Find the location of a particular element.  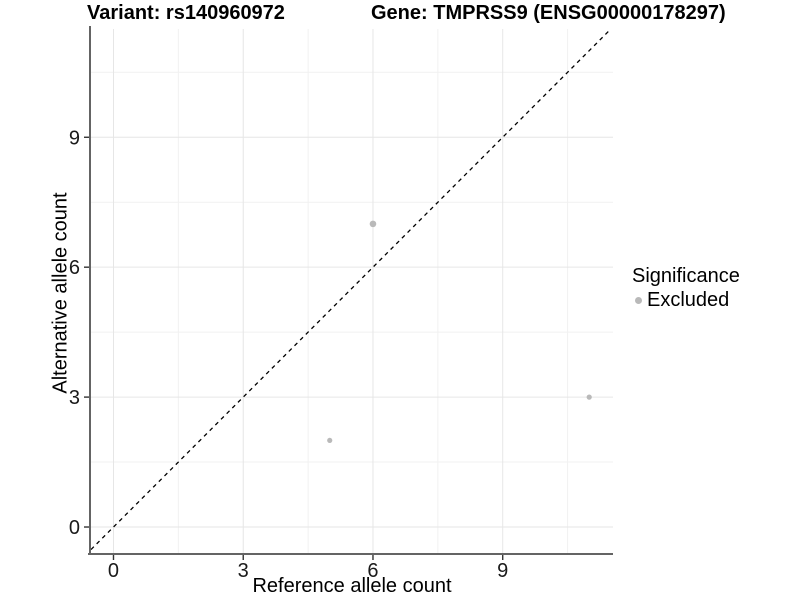

plot-title-variant: Variant: rs140960972 is located at coordinates (186, 13).